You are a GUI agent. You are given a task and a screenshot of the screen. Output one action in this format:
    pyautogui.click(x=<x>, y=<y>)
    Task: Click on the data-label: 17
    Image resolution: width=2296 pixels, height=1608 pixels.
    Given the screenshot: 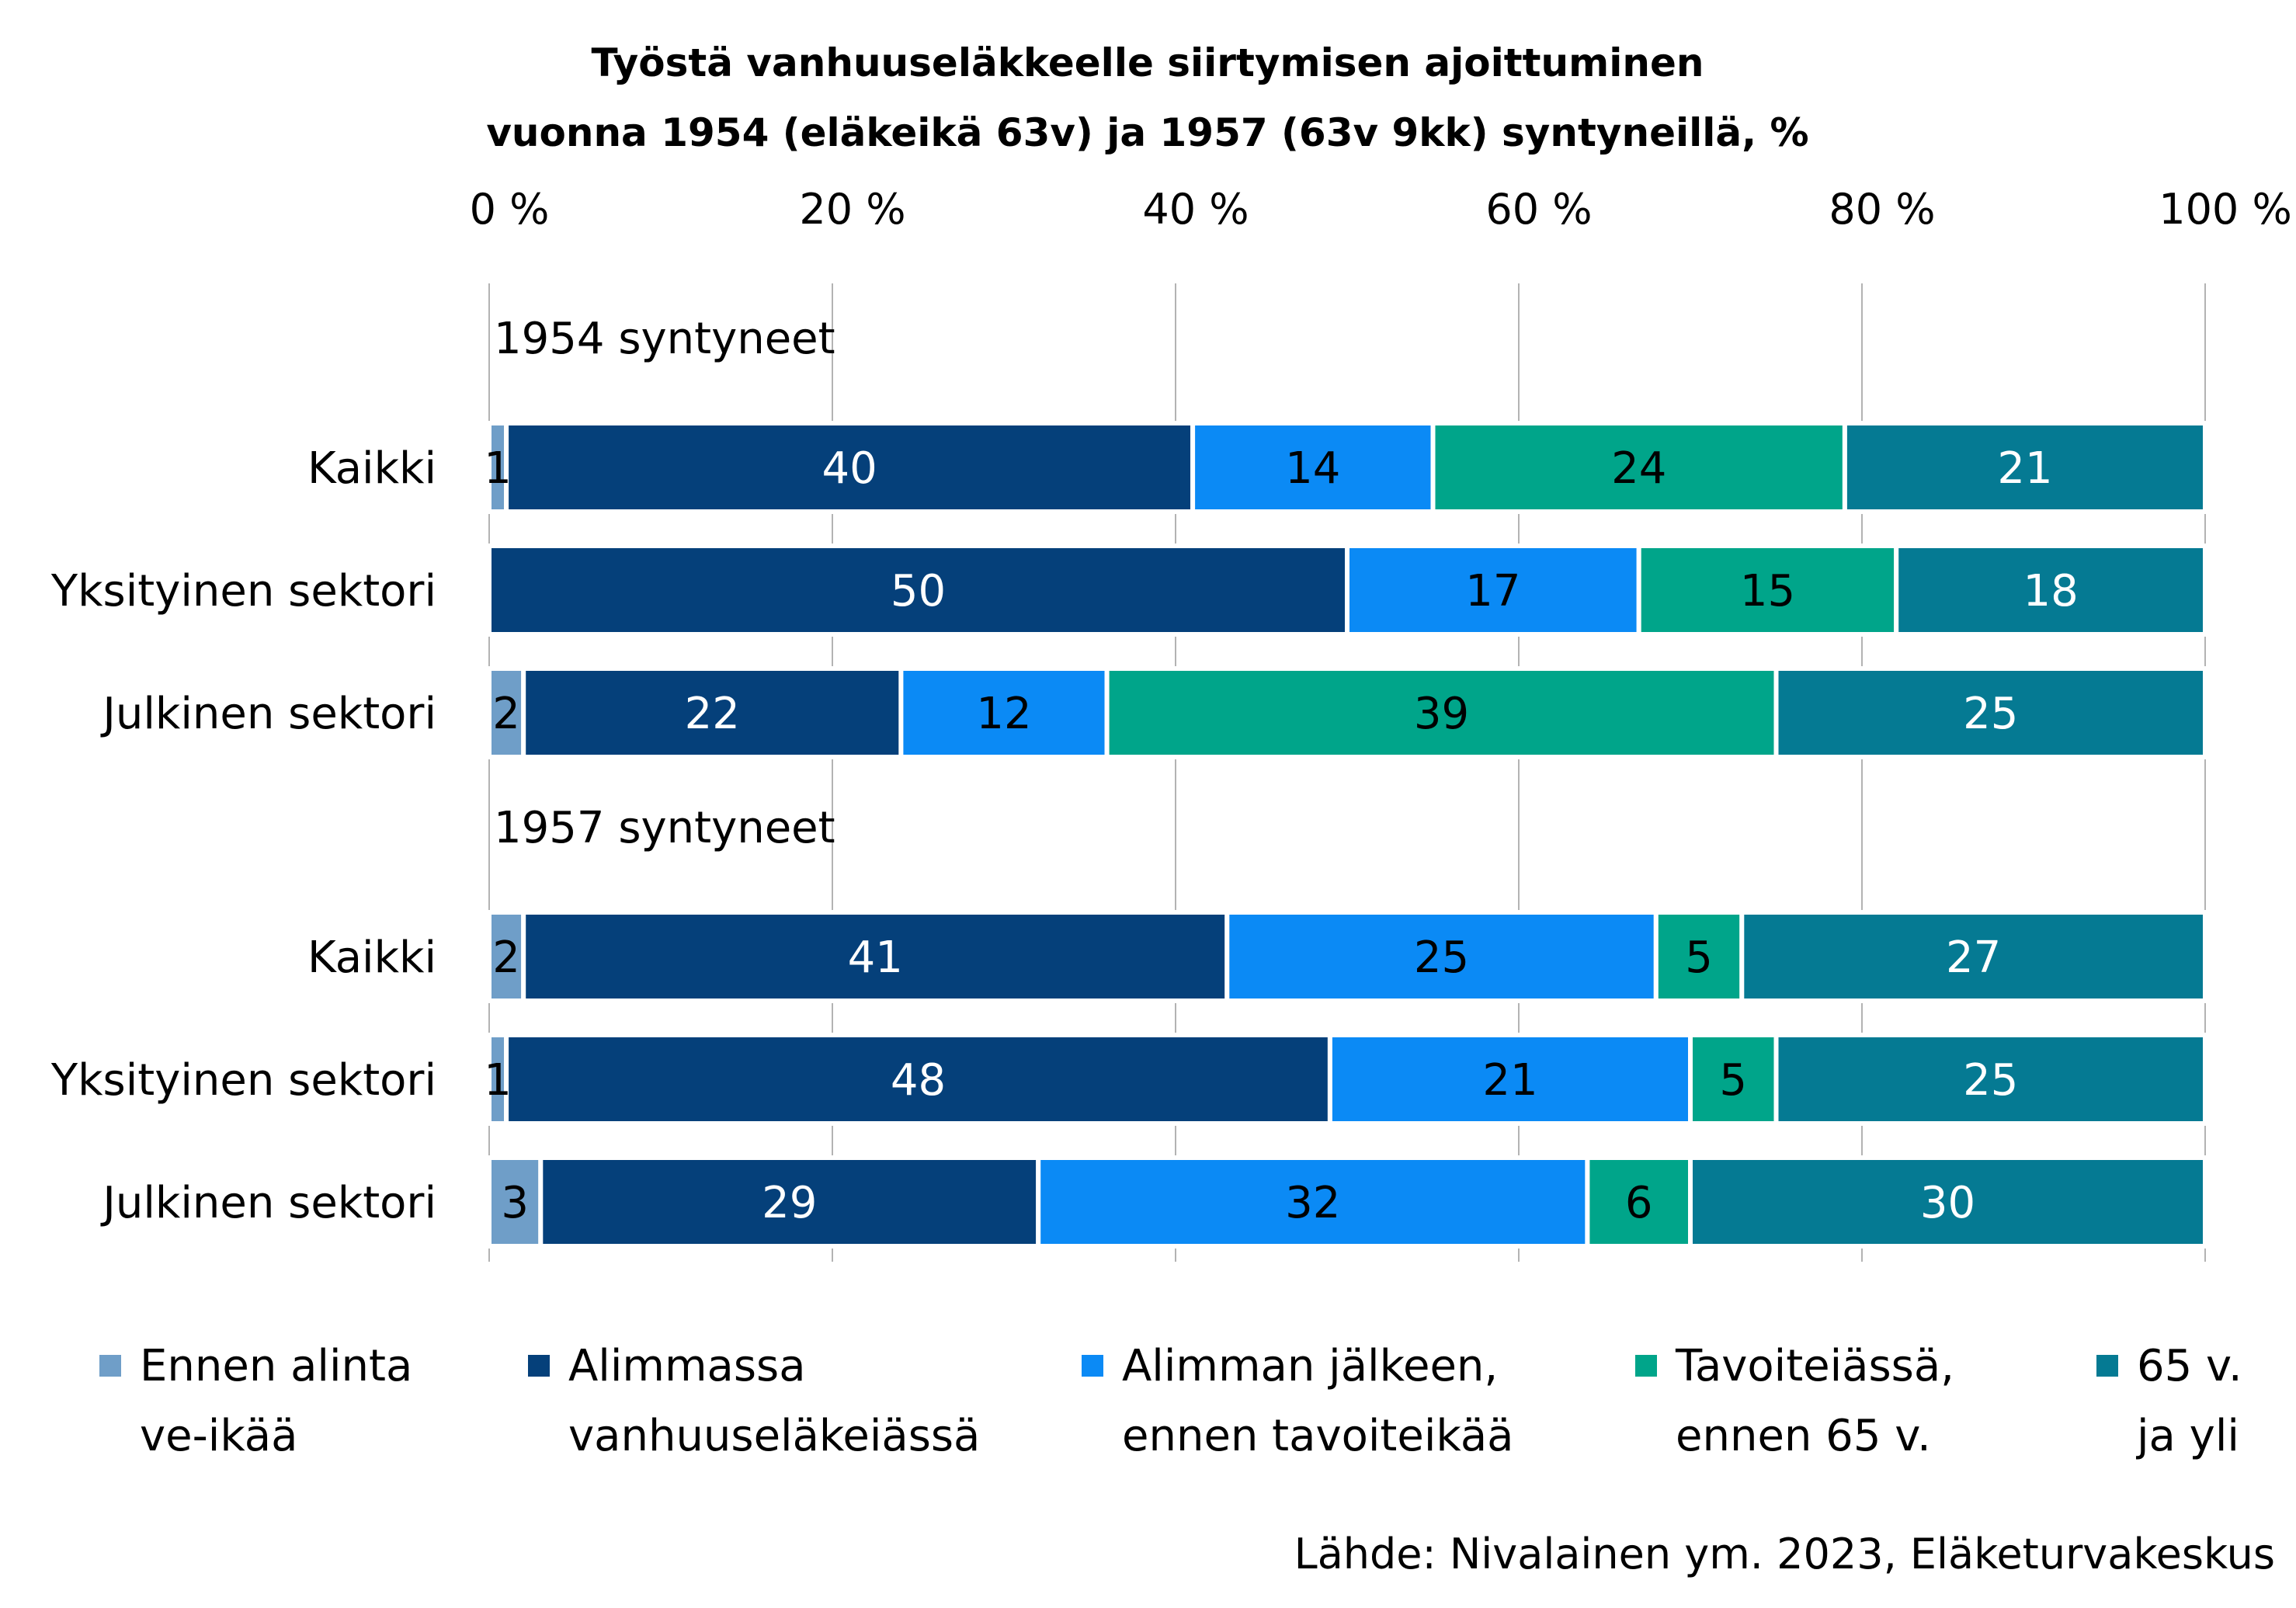 What is the action you would take?
    pyautogui.click(x=1493, y=591)
    